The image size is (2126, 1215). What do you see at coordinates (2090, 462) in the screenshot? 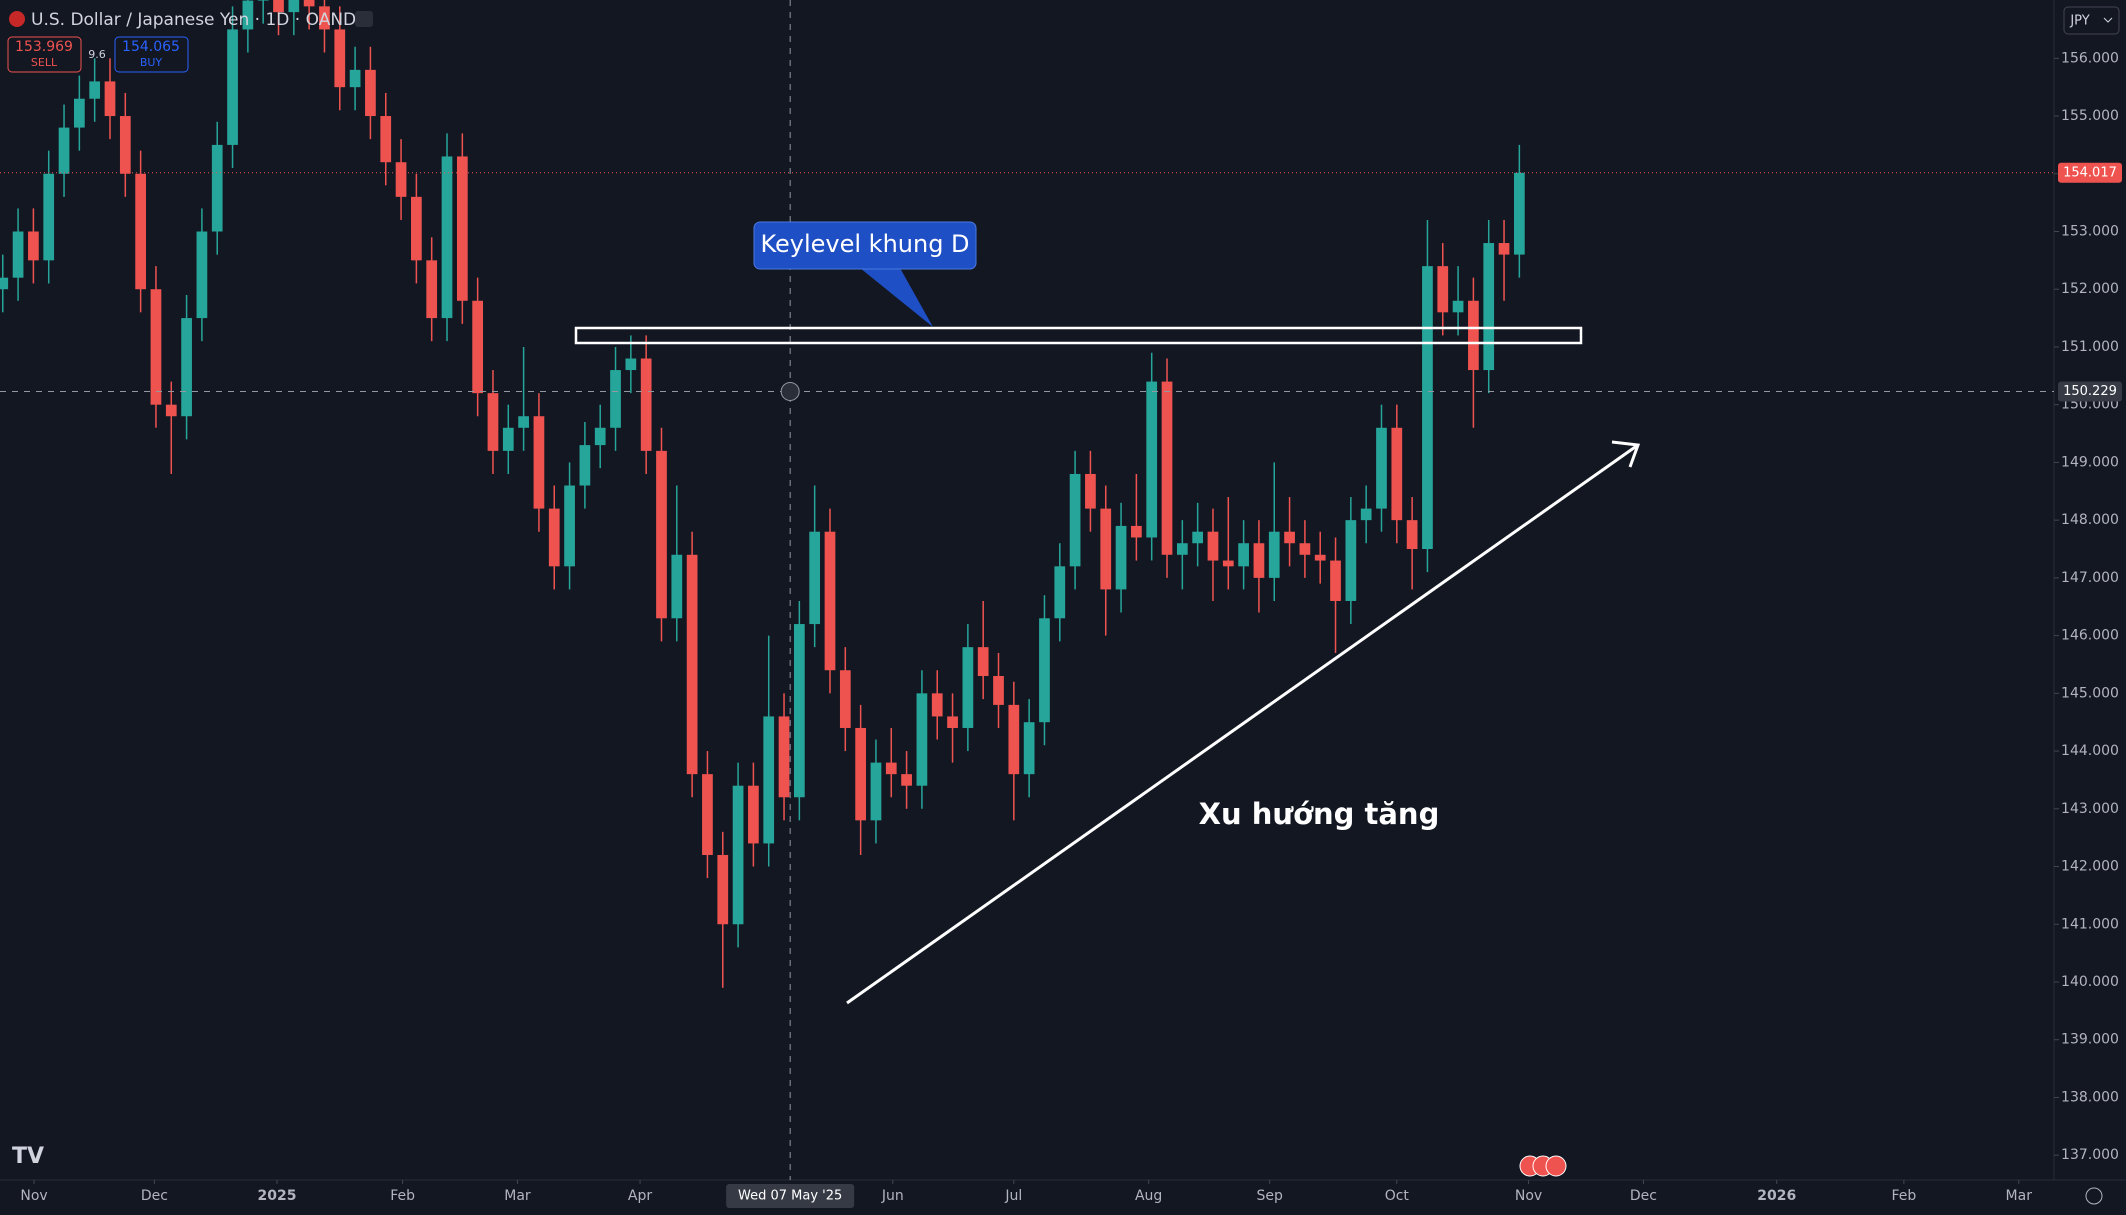
I see `y-tick-label: 149.000` at bounding box center [2090, 462].